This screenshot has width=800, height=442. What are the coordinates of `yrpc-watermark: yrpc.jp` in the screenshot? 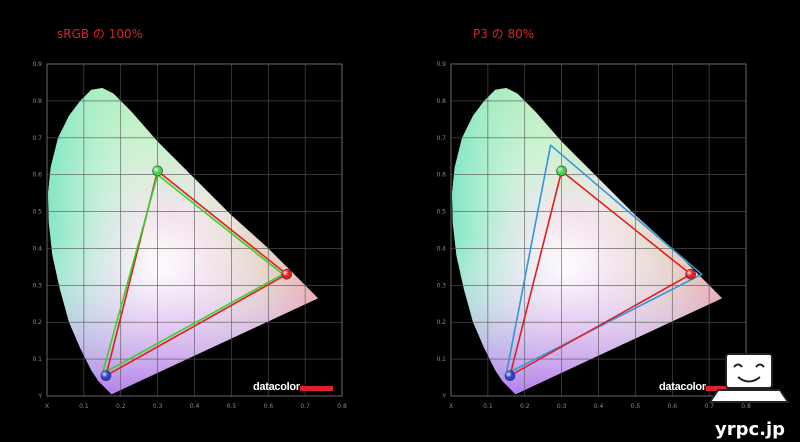 It's located at (750, 395).